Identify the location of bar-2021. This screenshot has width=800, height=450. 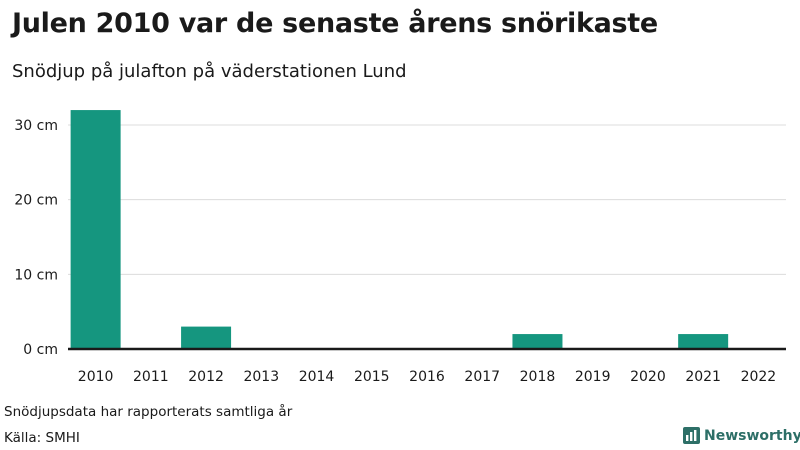
(703, 341).